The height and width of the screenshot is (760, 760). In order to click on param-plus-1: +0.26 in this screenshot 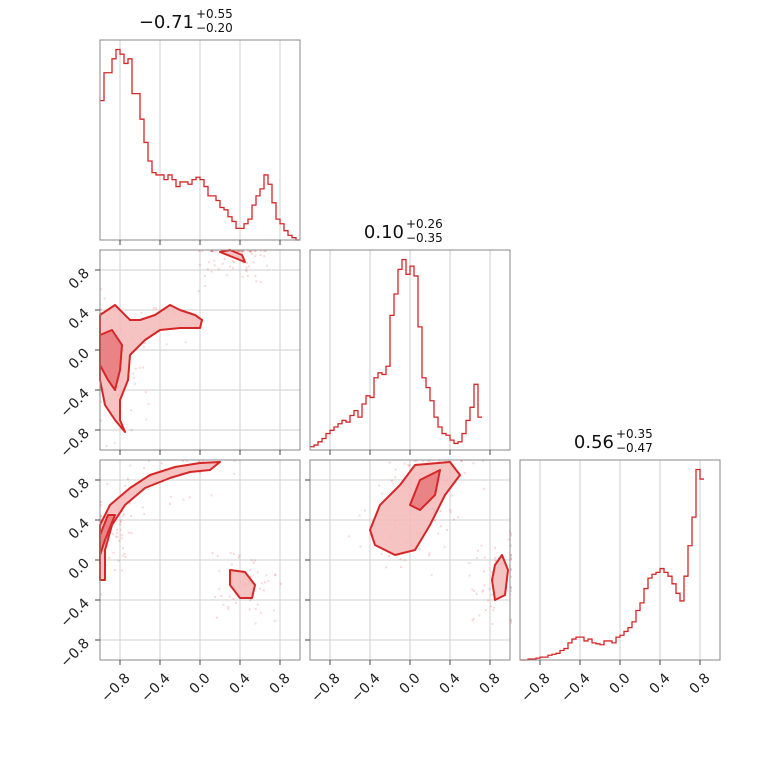, I will do `click(424, 224)`.